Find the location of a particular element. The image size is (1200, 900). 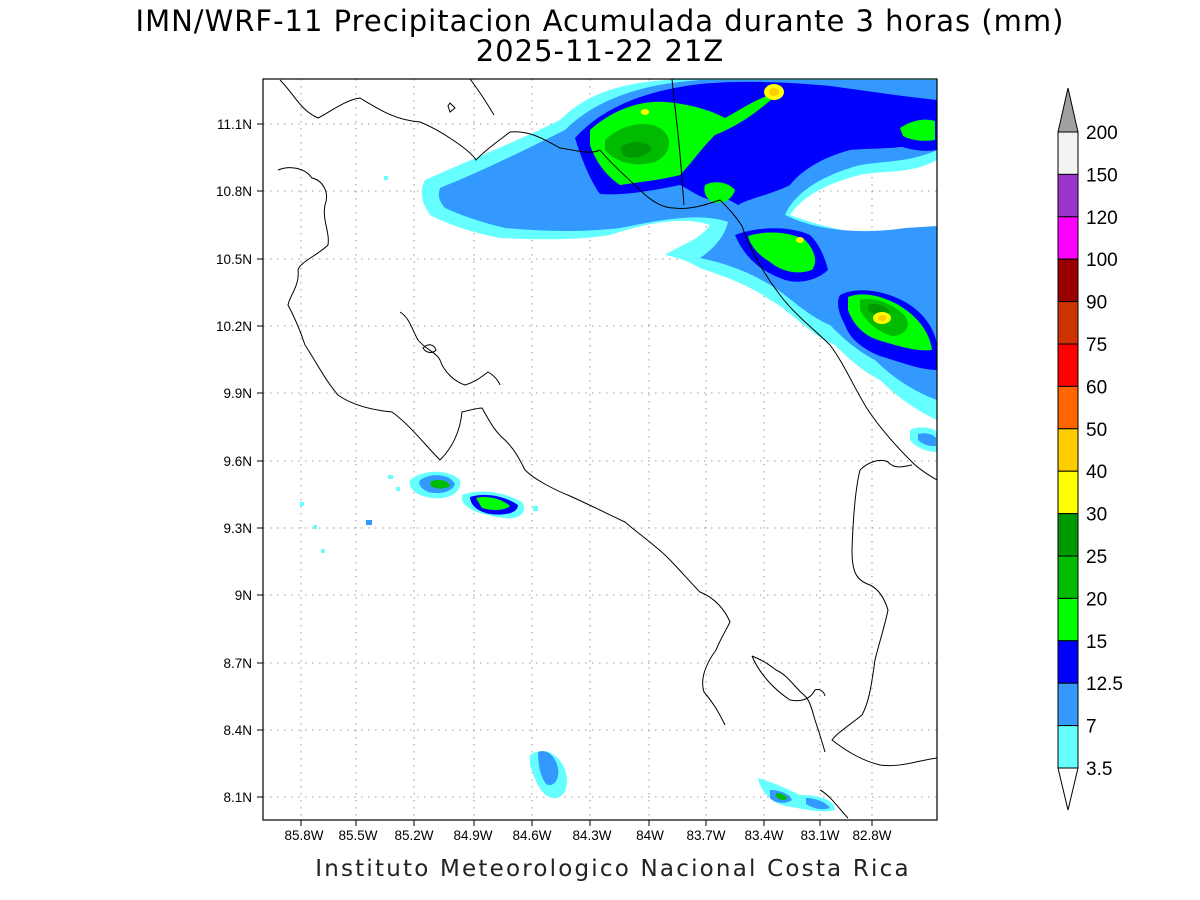

colorbar-label: 60 is located at coordinates (1096, 387).